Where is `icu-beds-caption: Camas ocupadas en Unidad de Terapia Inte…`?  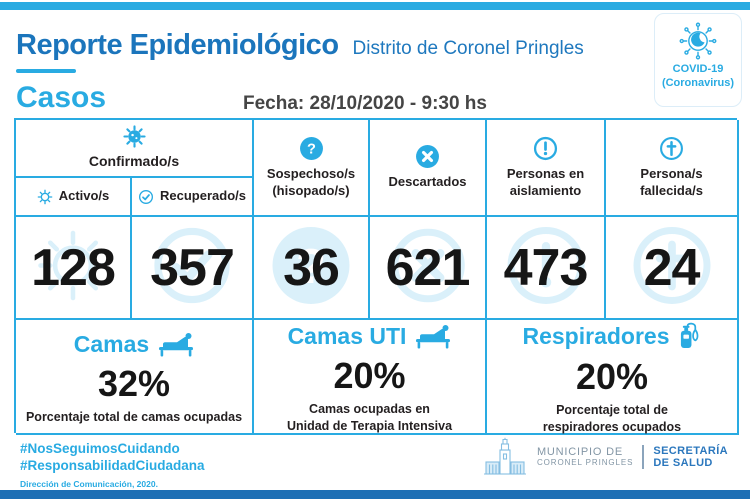 icu-beds-caption: Camas ocupadas en Unidad de Terapia Inte… is located at coordinates (369, 417).